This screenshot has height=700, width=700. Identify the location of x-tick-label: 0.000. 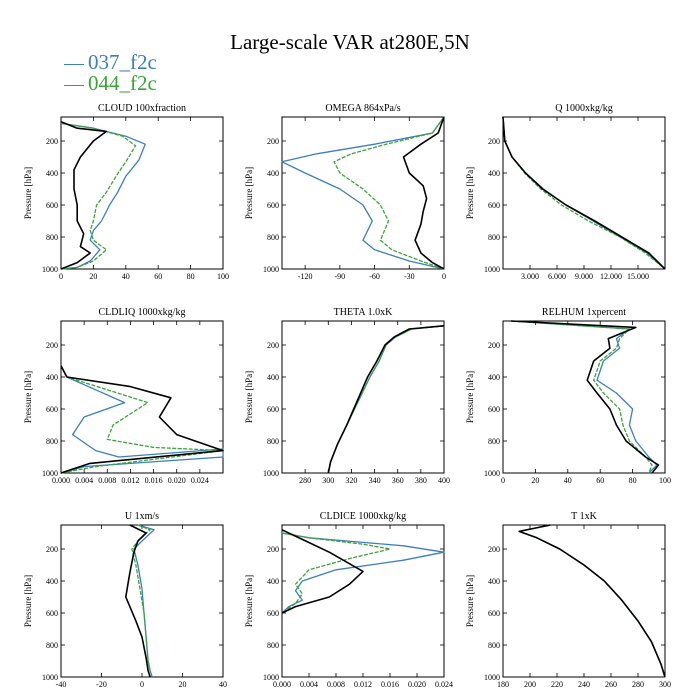
(282, 684).